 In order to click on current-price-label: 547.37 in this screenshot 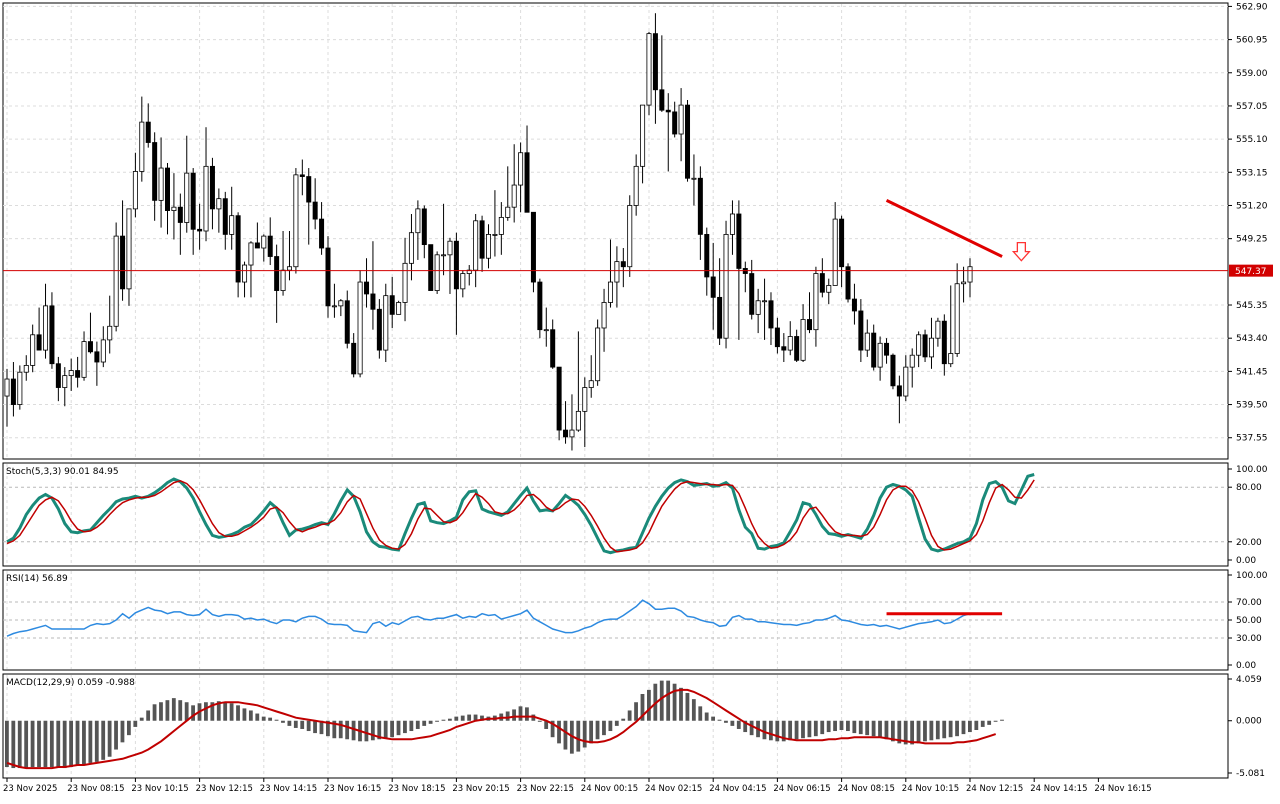, I will do `click(1251, 272)`.